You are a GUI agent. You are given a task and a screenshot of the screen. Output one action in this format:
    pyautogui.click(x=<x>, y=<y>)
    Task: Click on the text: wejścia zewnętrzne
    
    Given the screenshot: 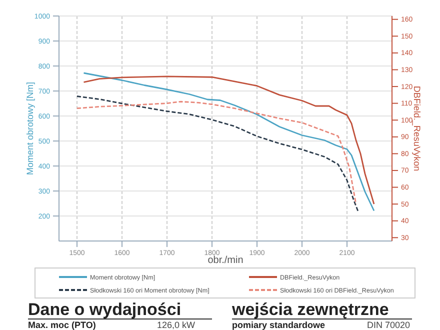 What is the action you would take?
    pyautogui.click(x=310, y=309)
    